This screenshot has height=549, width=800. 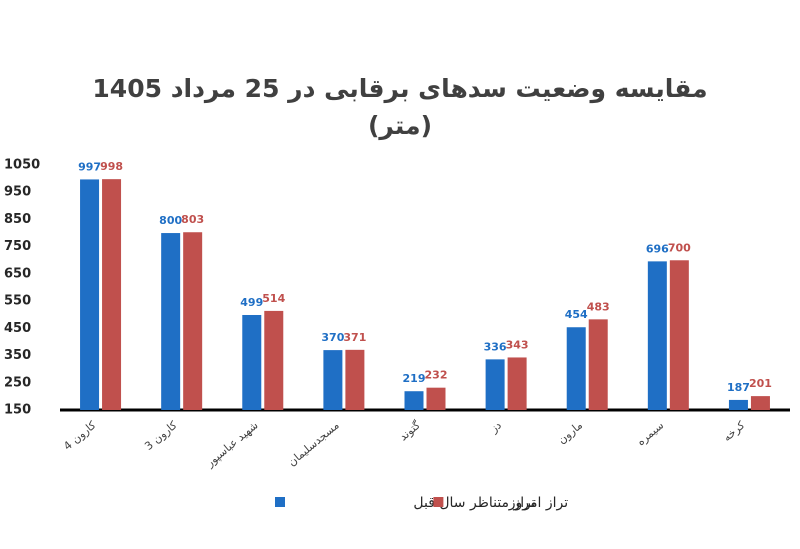 What do you see at coordinates (17, 192) in the screenshot?
I see `y-tick-label: 950` at bounding box center [17, 192].